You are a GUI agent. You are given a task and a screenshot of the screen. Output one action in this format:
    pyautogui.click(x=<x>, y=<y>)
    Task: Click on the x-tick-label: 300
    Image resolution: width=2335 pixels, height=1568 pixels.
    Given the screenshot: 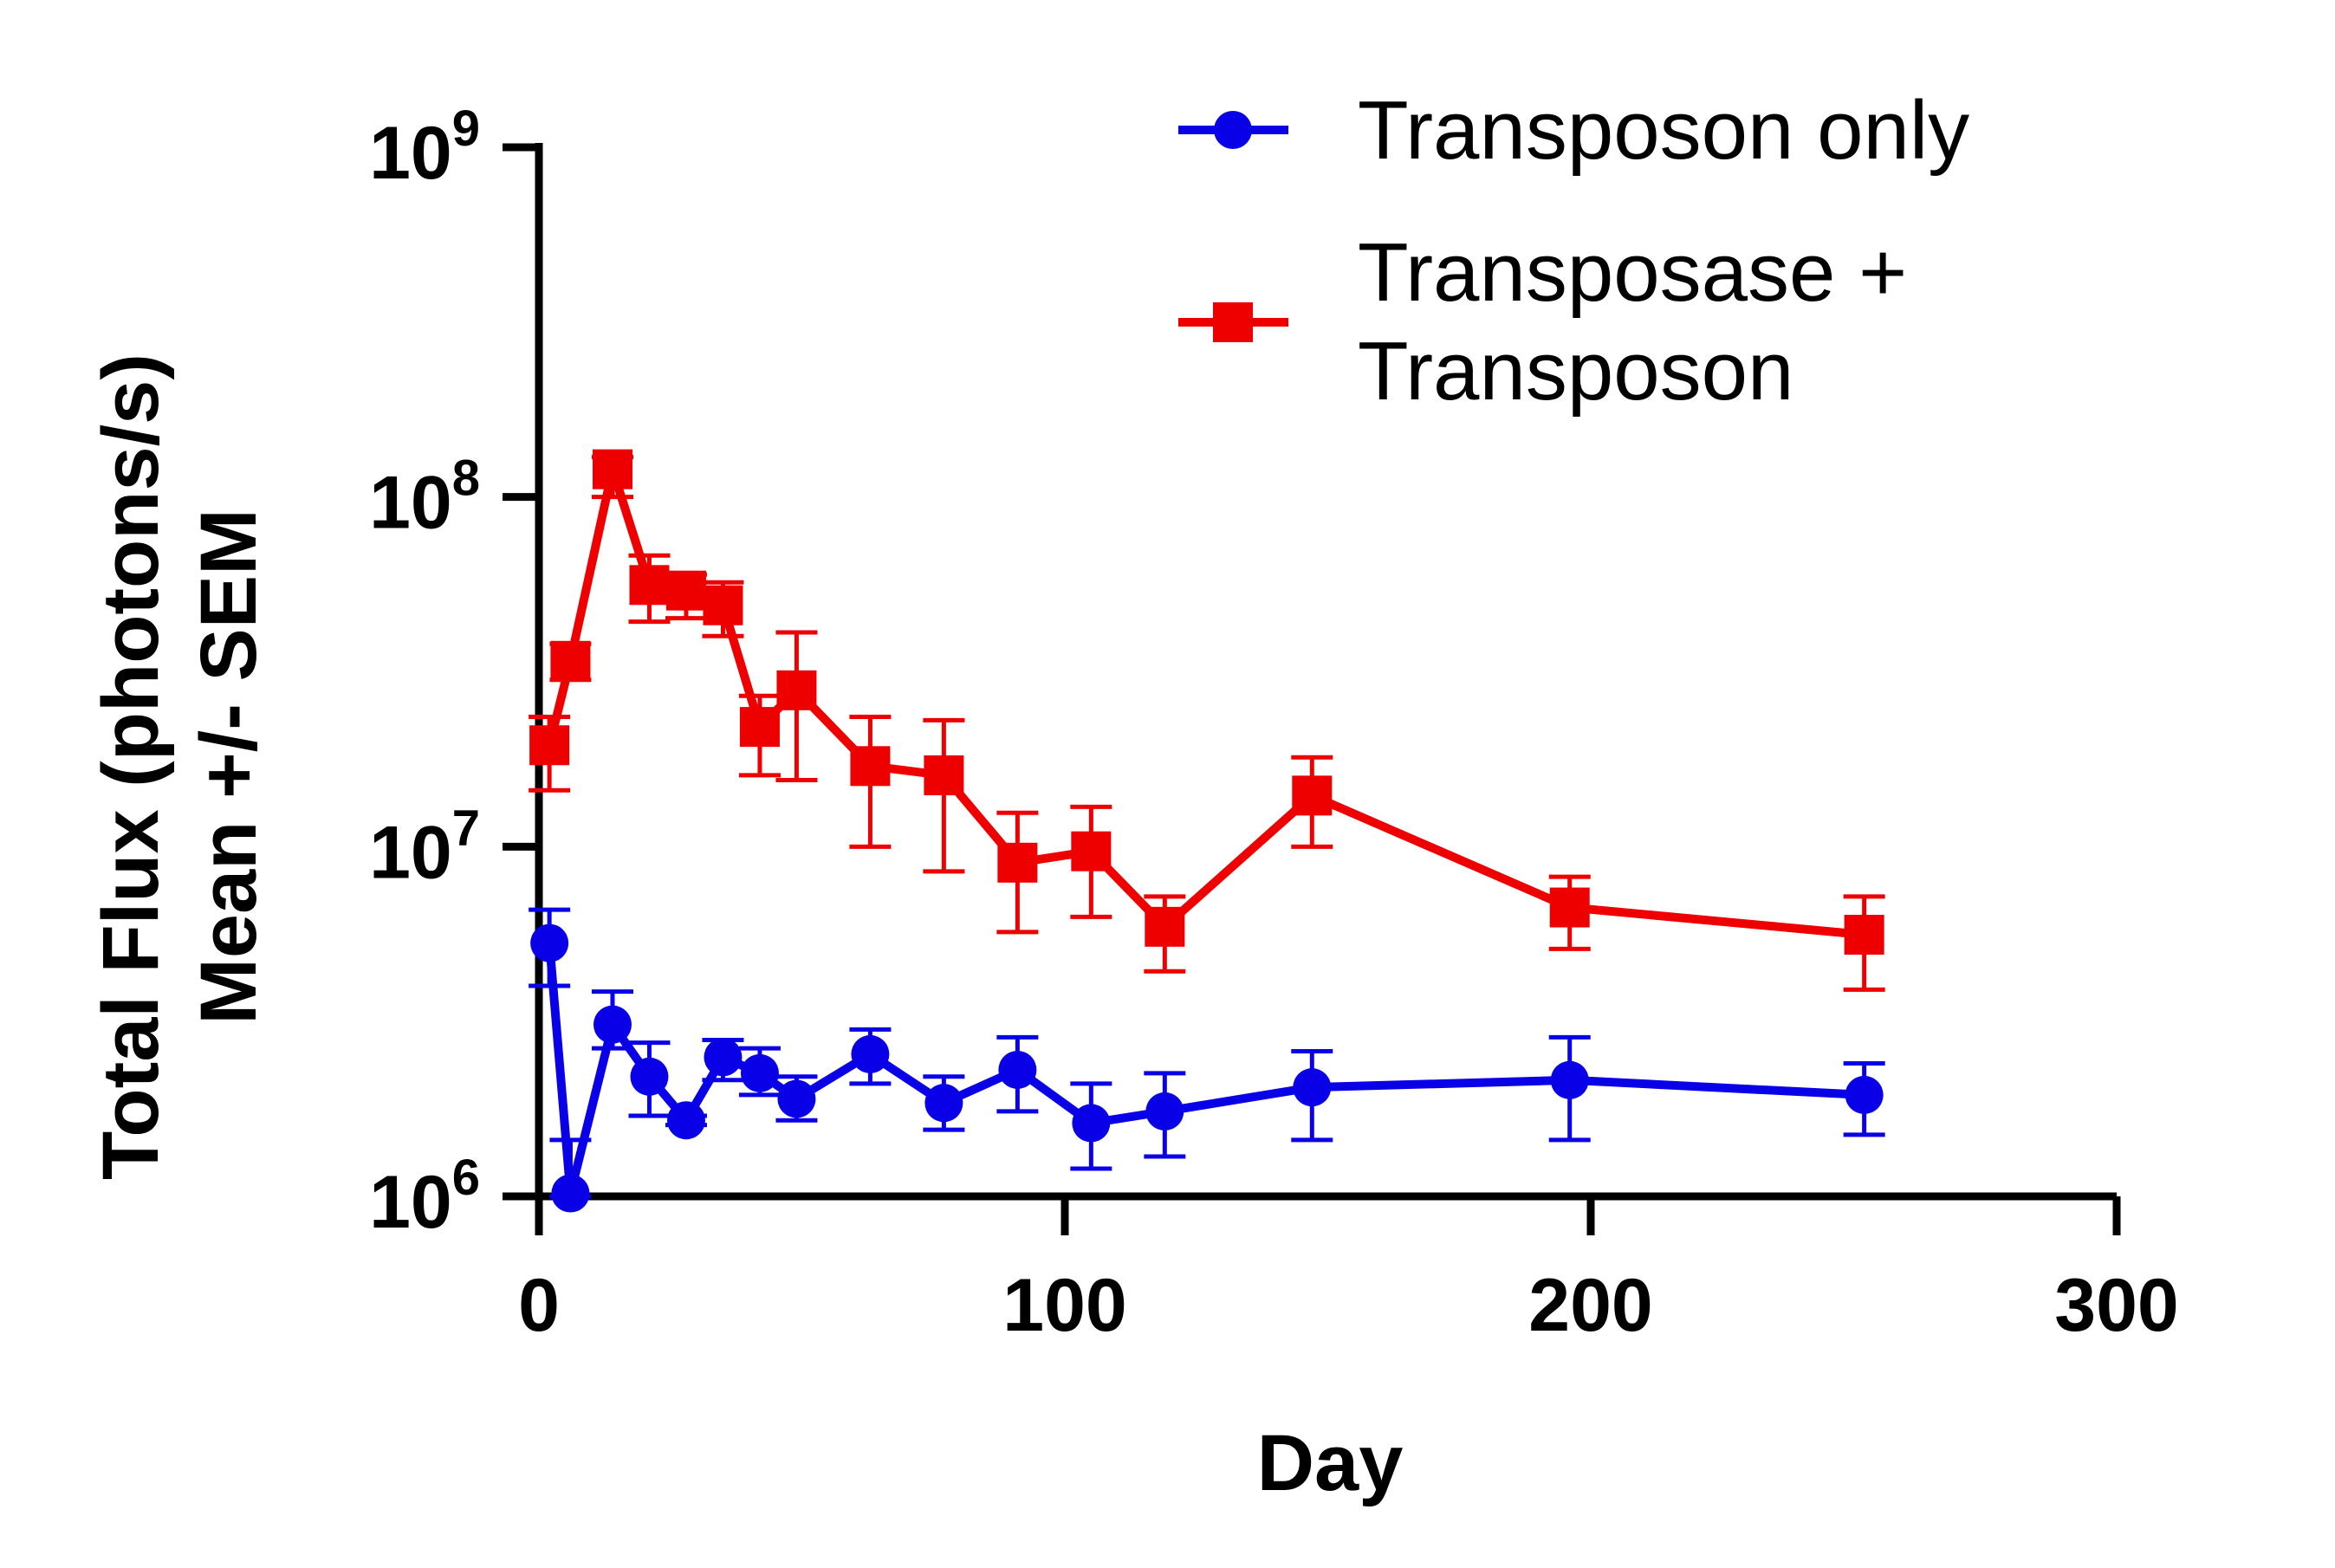 What is the action you would take?
    pyautogui.click(x=2116, y=1305)
    